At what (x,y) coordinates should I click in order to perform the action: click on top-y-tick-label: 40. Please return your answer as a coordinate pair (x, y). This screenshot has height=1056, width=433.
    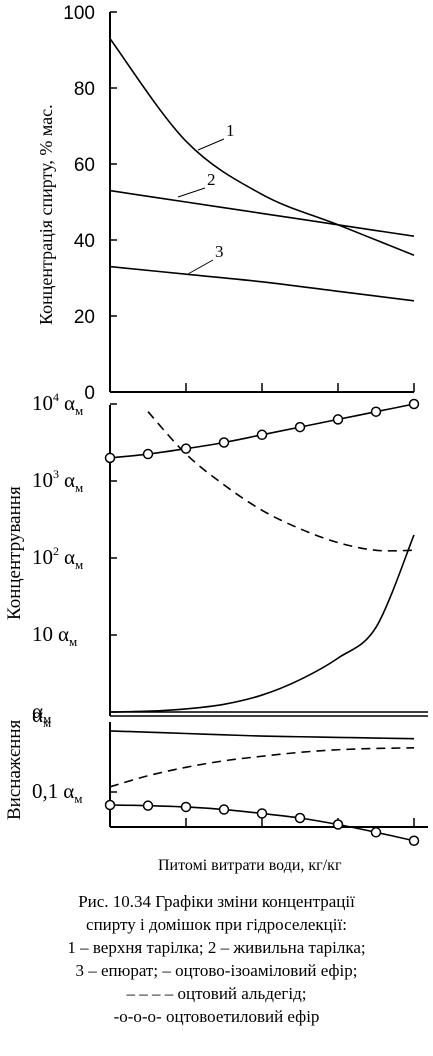
    Looking at the image, I should click on (84, 241).